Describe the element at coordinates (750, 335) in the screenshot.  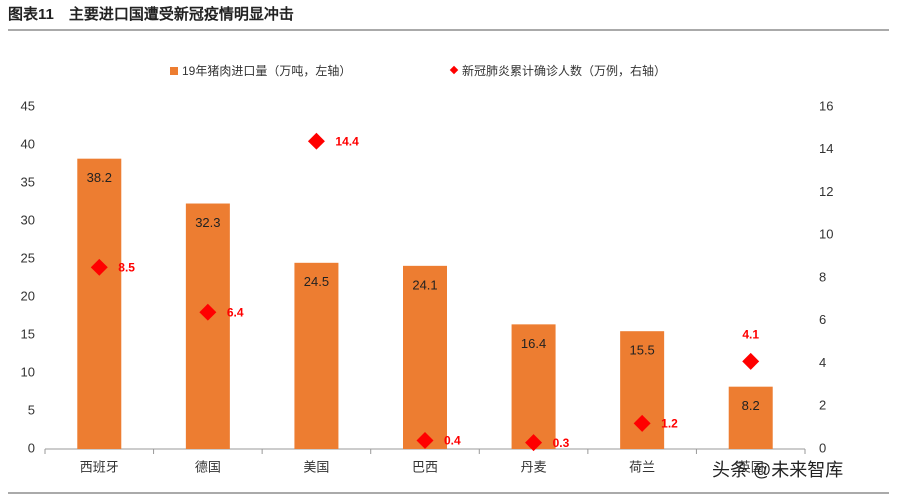
I see `point-value-label: 4.1` at that location.